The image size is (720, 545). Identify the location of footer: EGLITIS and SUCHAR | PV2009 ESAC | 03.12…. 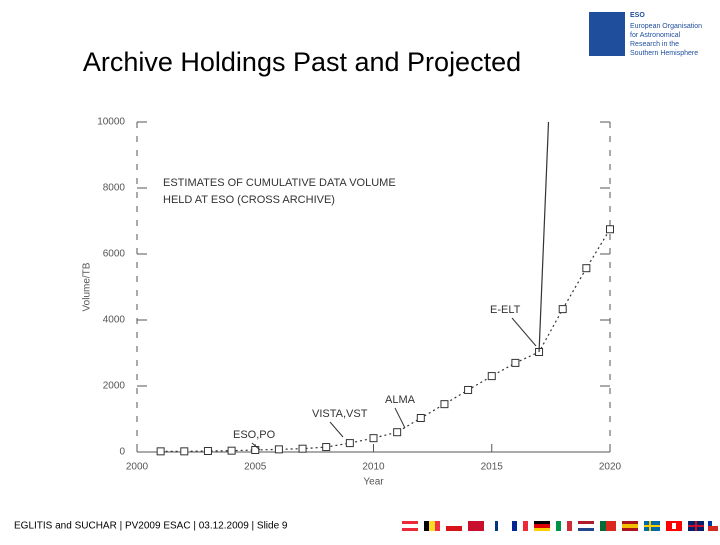
(151, 526).